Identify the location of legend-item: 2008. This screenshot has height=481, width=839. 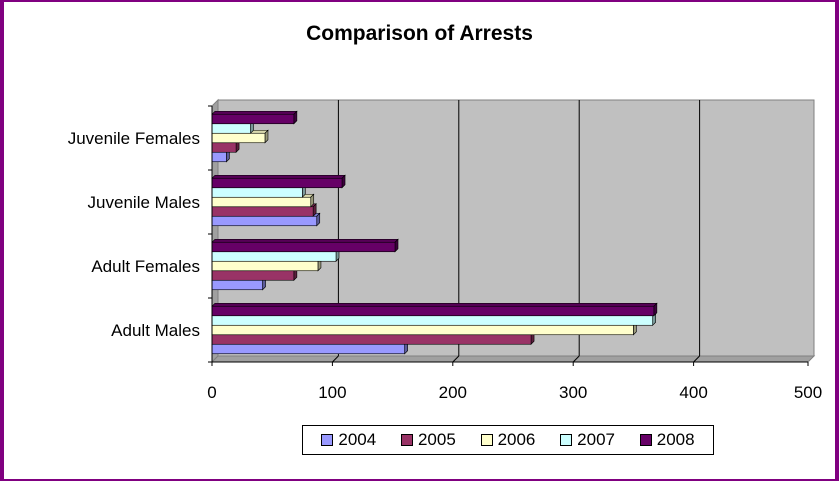
(667, 440).